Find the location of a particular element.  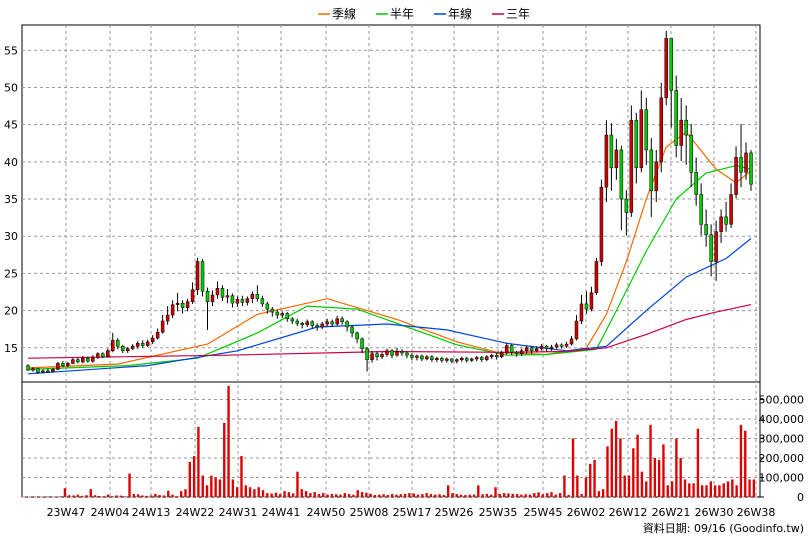

price-tick-label-5: 40 is located at coordinates (11, 162).